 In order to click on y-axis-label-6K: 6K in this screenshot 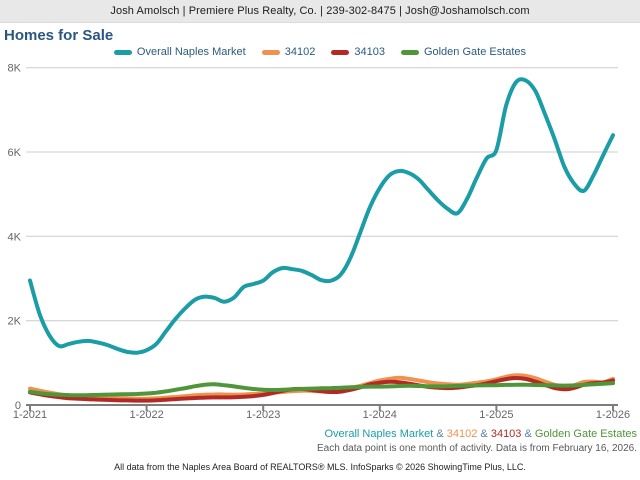, I will do `click(15, 153)`.